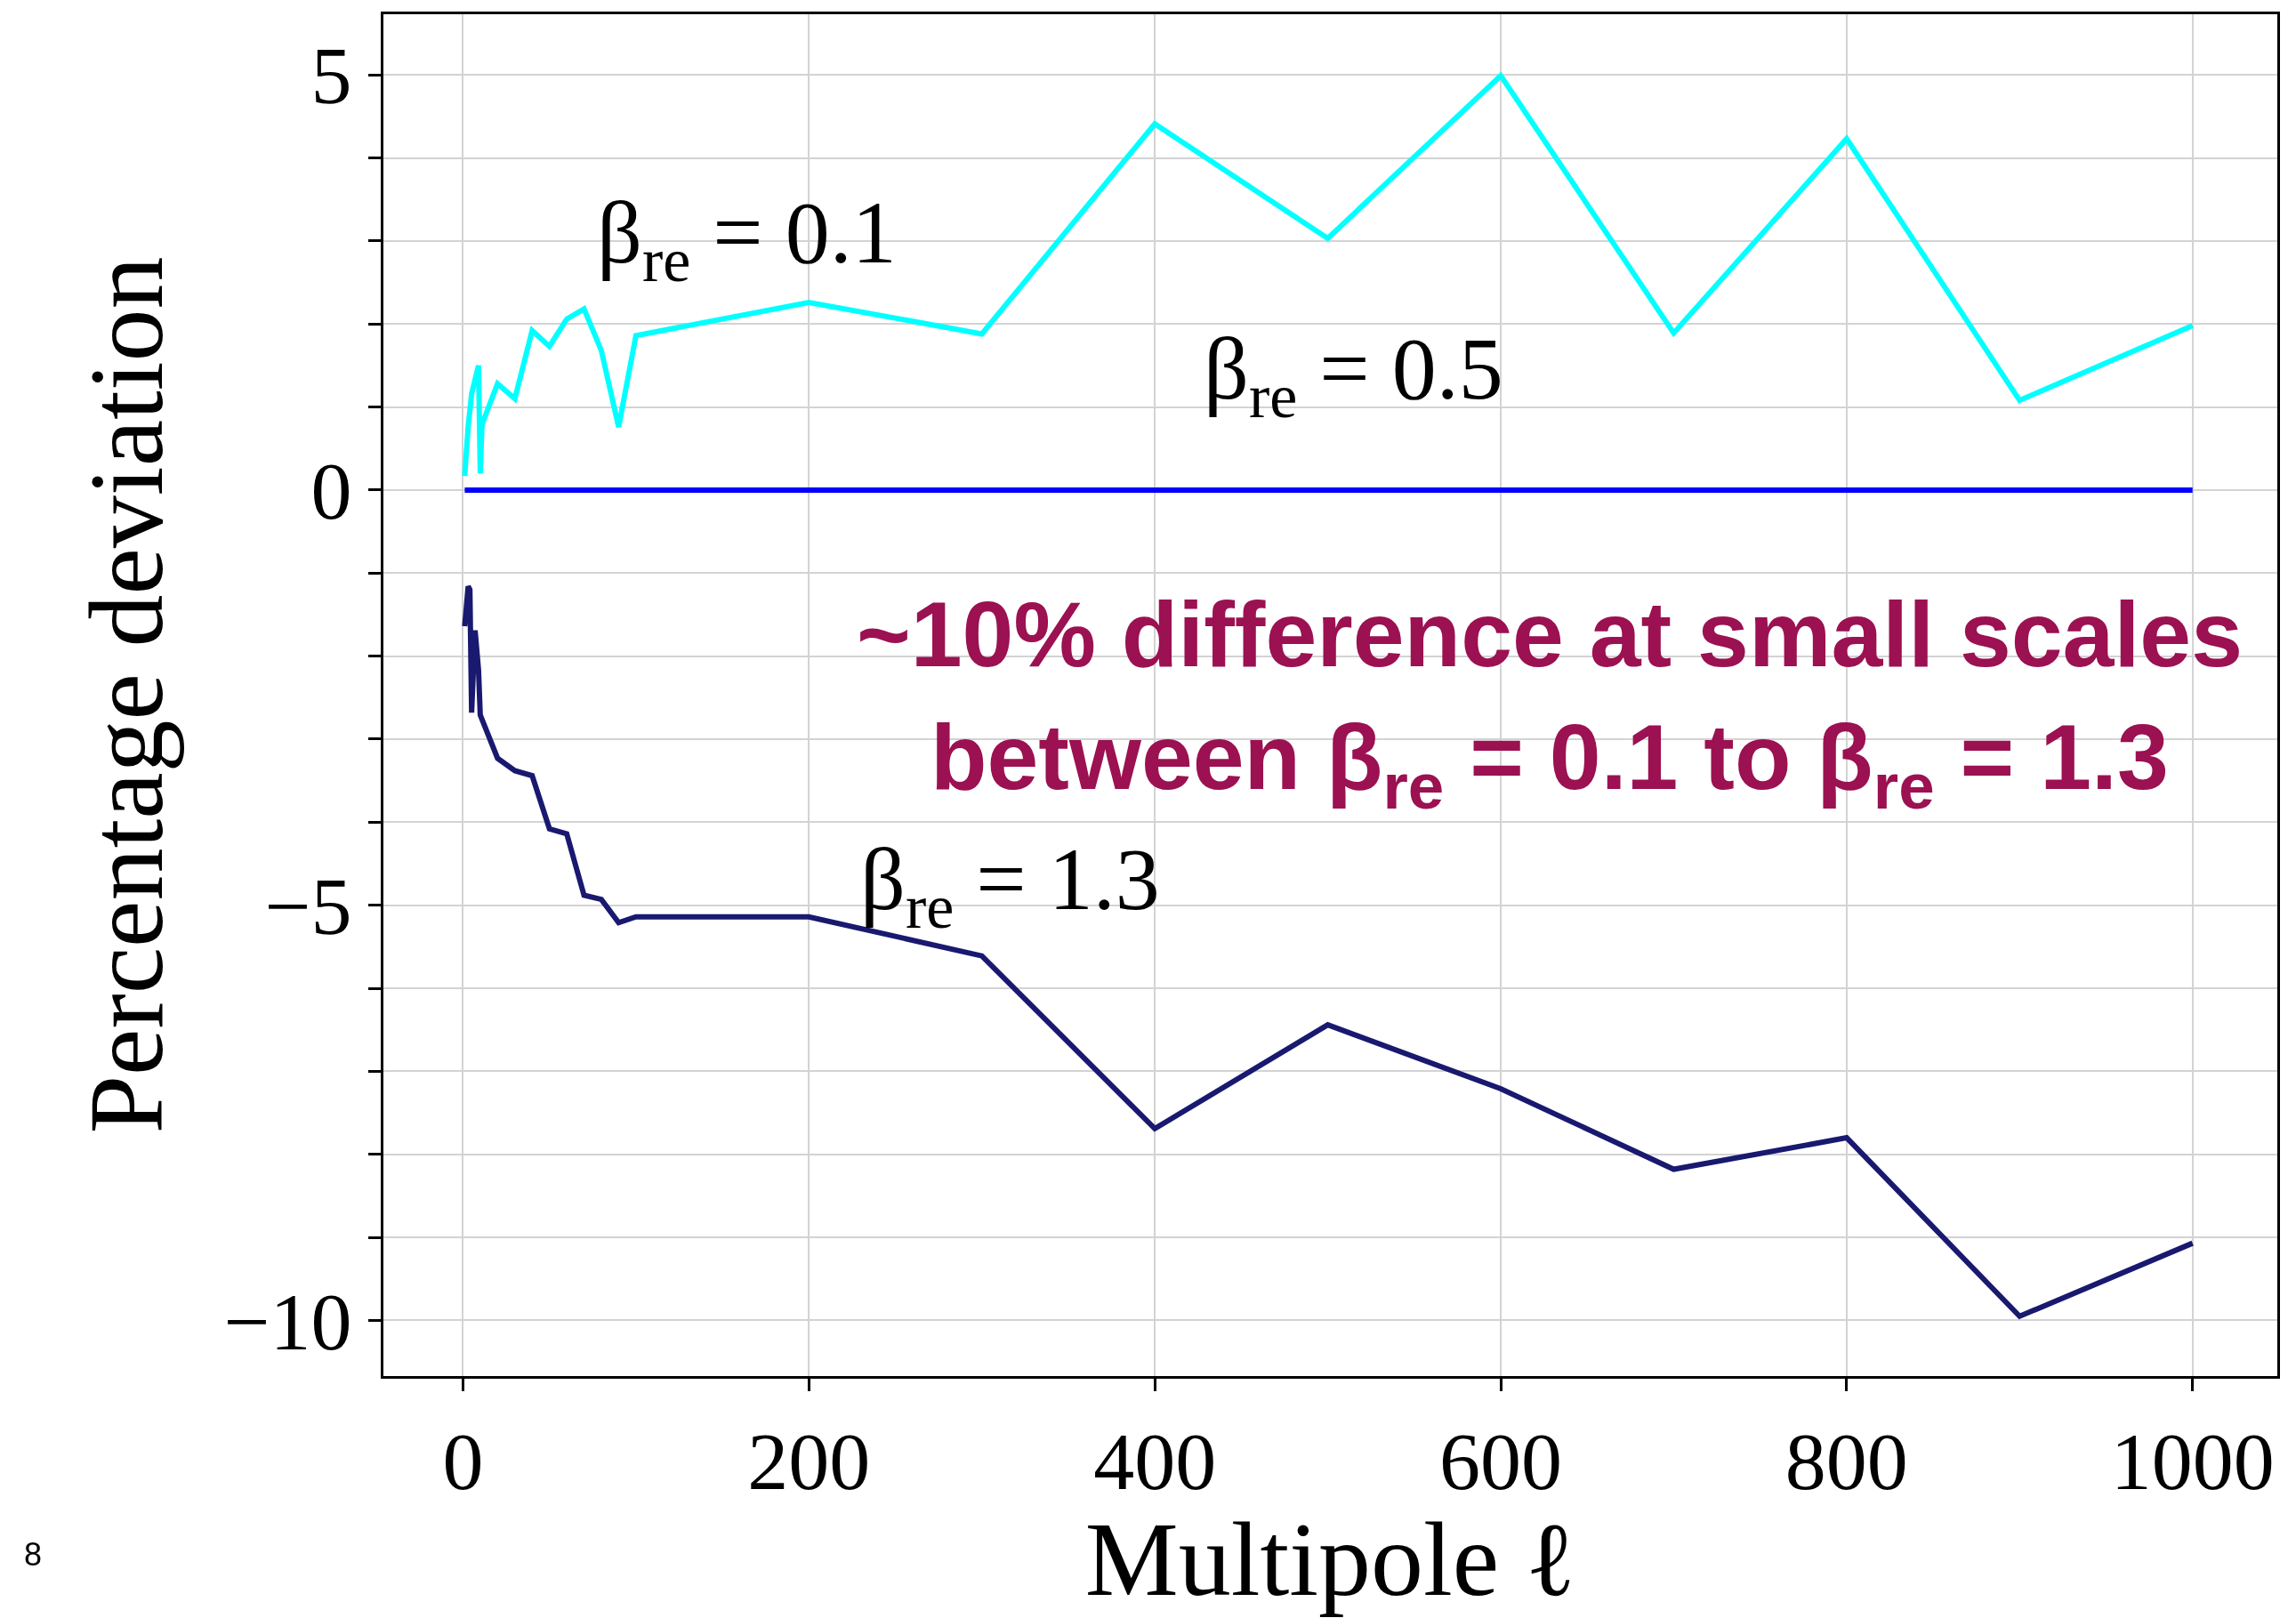 The height and width of the screenshot is (1618, 2296). I want to click on x-tick-label: 0, so click(463, 1462).